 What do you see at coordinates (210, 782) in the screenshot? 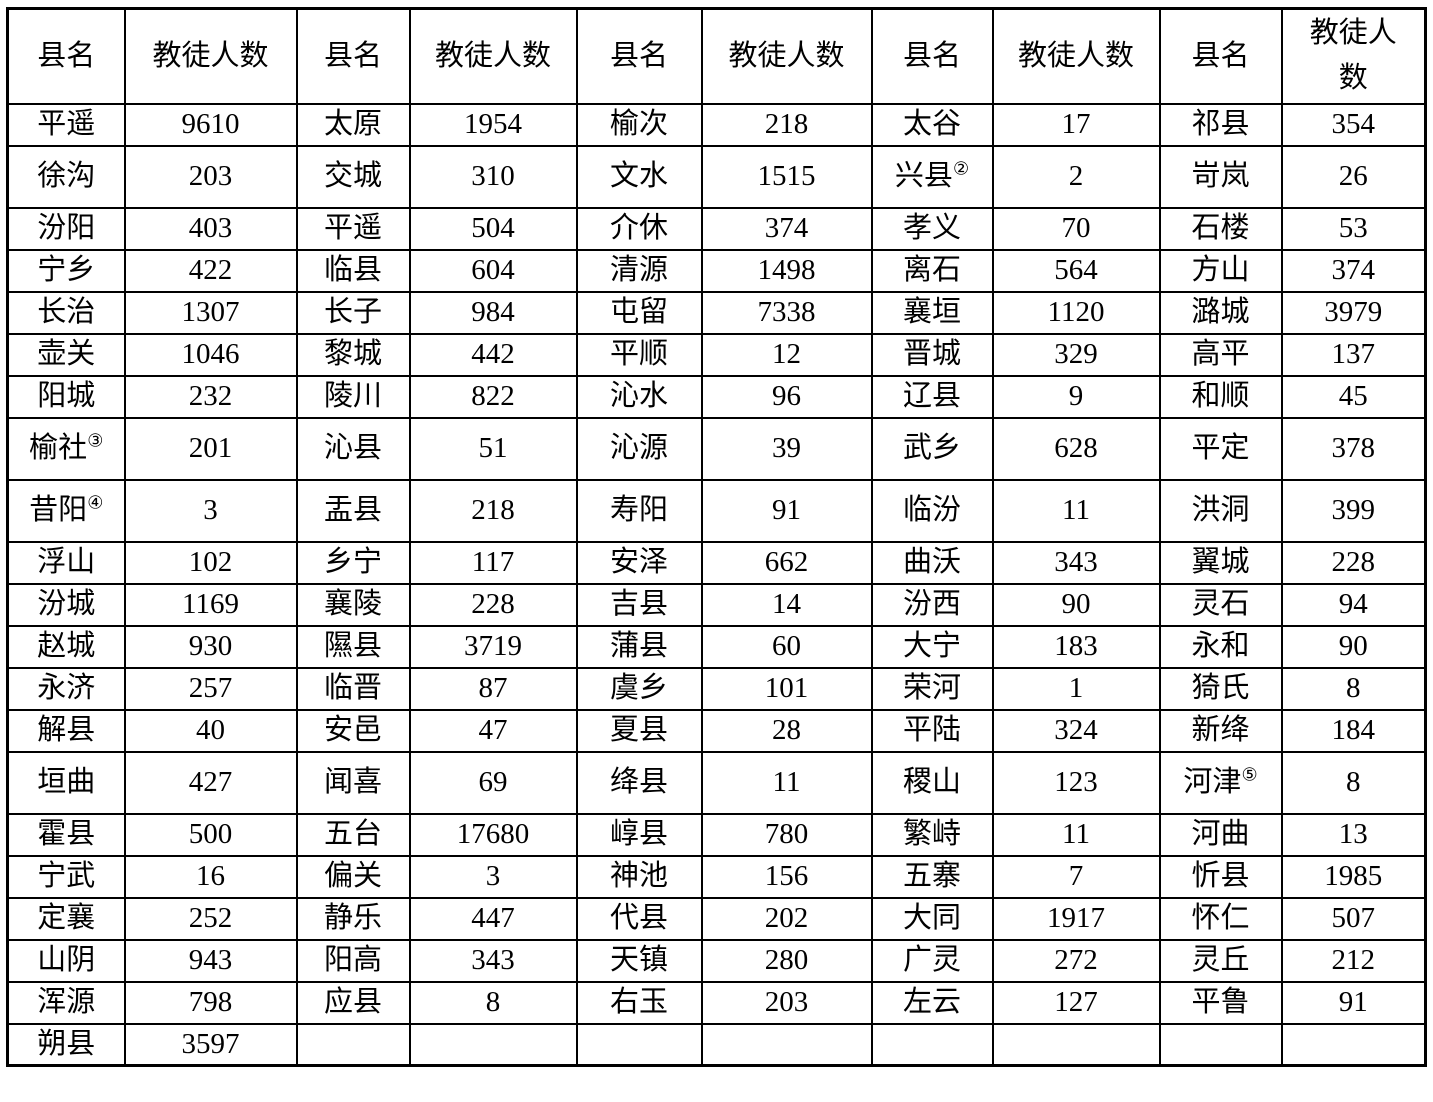
I see `believer-count-cell: 427` at bounding box center [210, 782].